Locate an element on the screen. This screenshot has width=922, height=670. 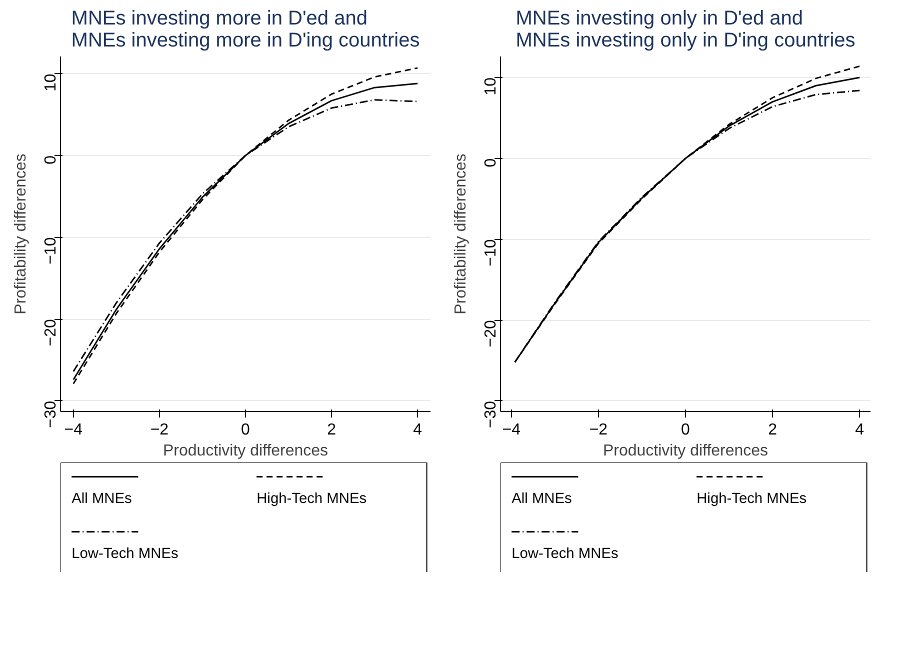
chart-title: MNEs investing only in D'ed and MNEs investing only in D'ing countries is located at coordinates (686, 30).